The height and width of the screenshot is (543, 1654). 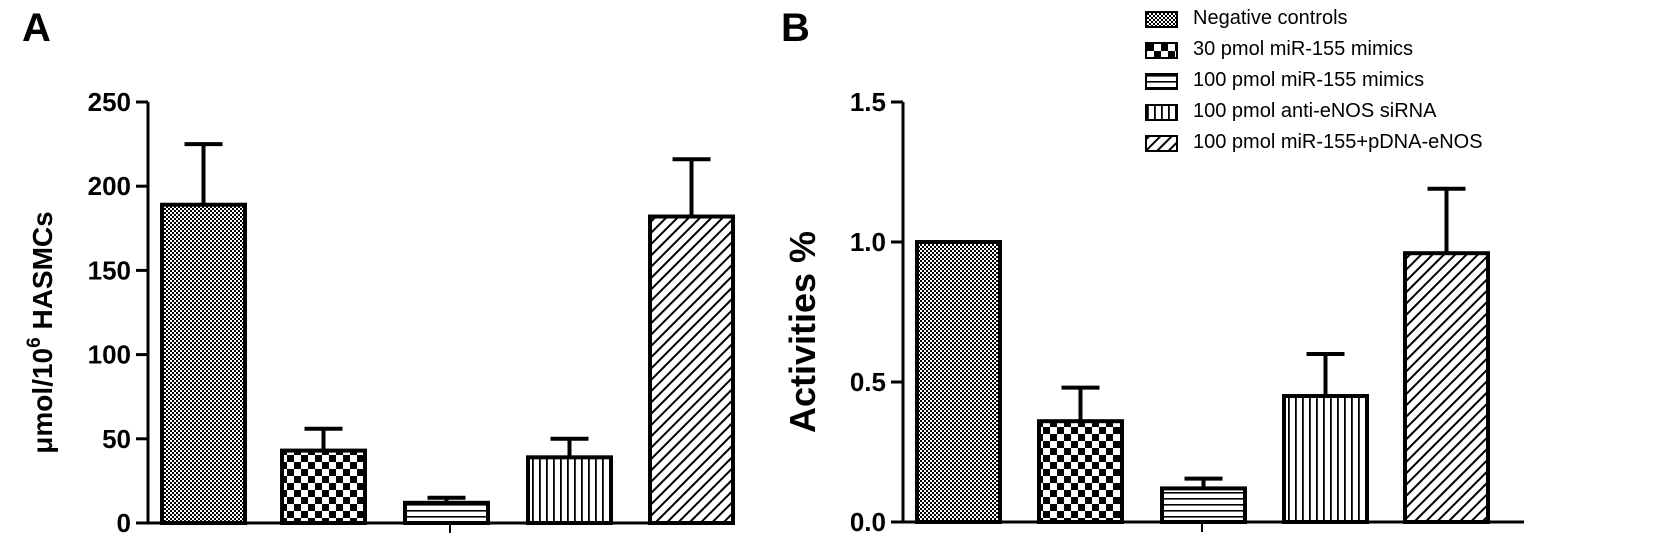 I want to click on y-tick-label: 0.0, so click(x=868, y=522).